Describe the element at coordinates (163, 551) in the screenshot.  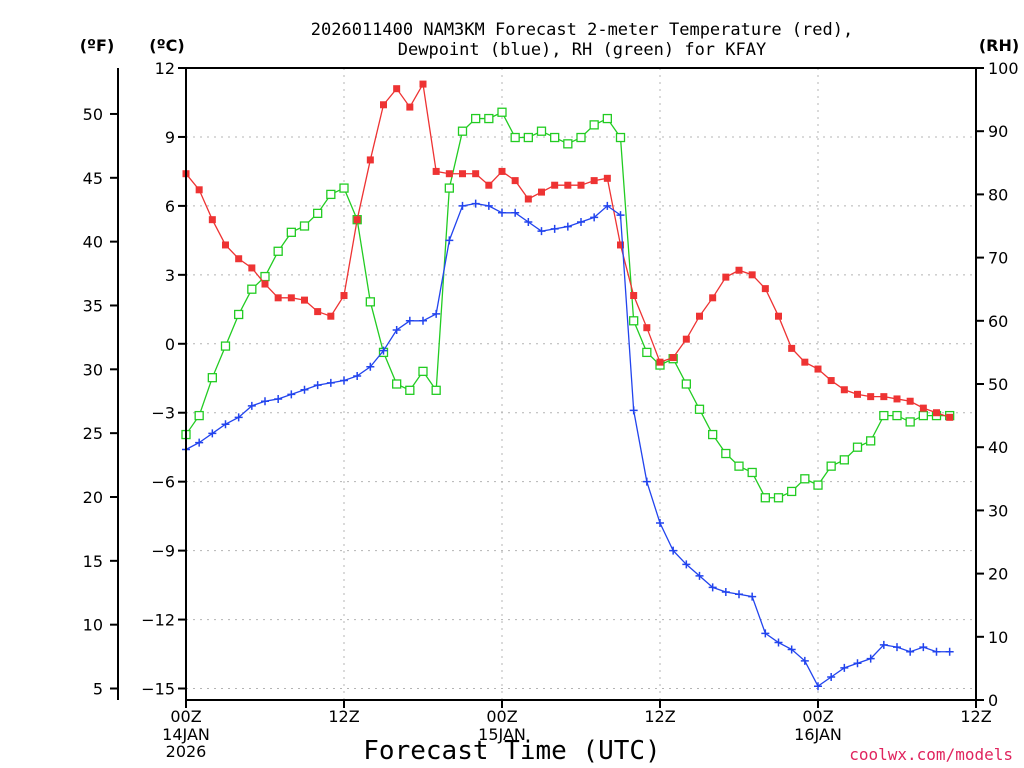
I see `celsius-tick-label: −9` at that location.